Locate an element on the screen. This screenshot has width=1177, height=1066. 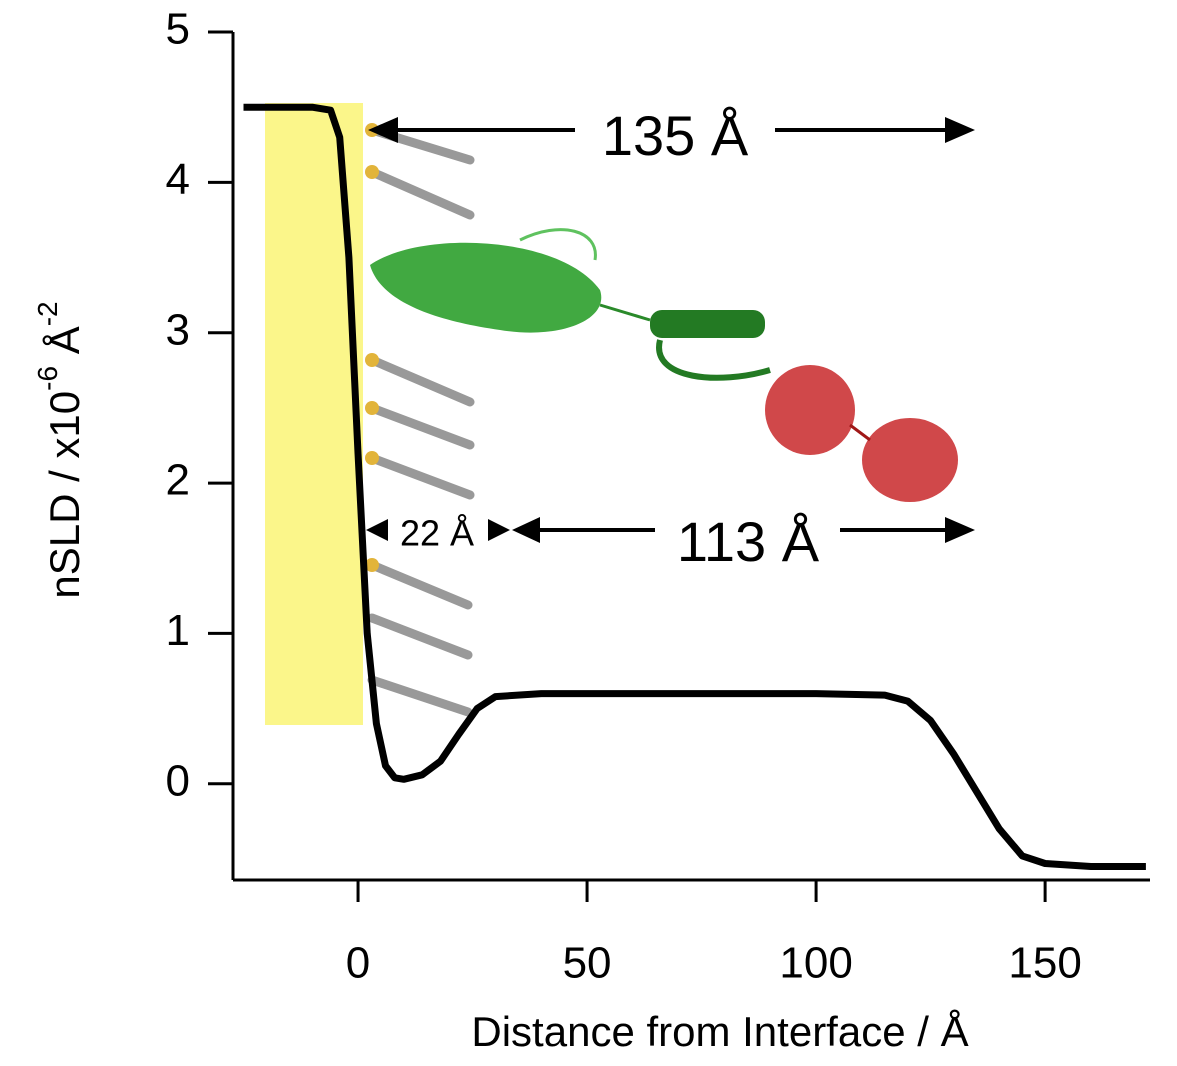
y-tick-label: 3 is located at coordinates (178, 329).